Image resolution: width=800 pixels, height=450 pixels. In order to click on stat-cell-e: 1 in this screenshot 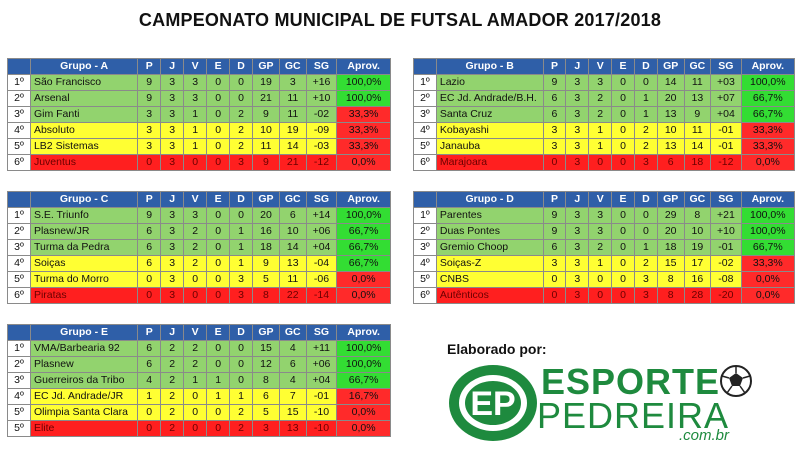, I will do `click(218, 396)`.